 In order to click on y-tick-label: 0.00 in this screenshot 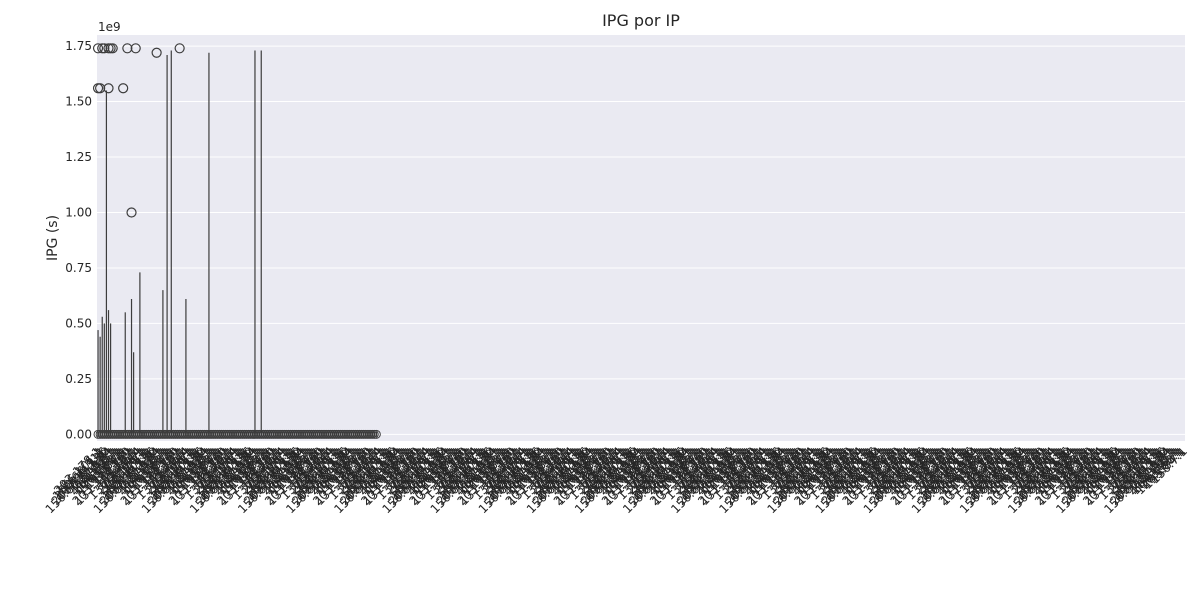, I will do `click(78, 434)`.